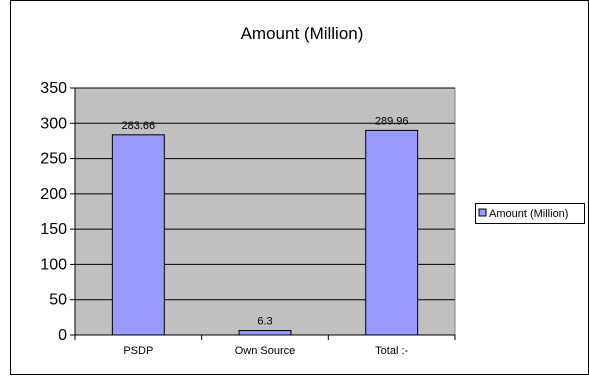  What do you see at coordinates (302, 33) in the screenshot?
I see `chart-title: Amount (Million)` at bounding box center [302, 33].